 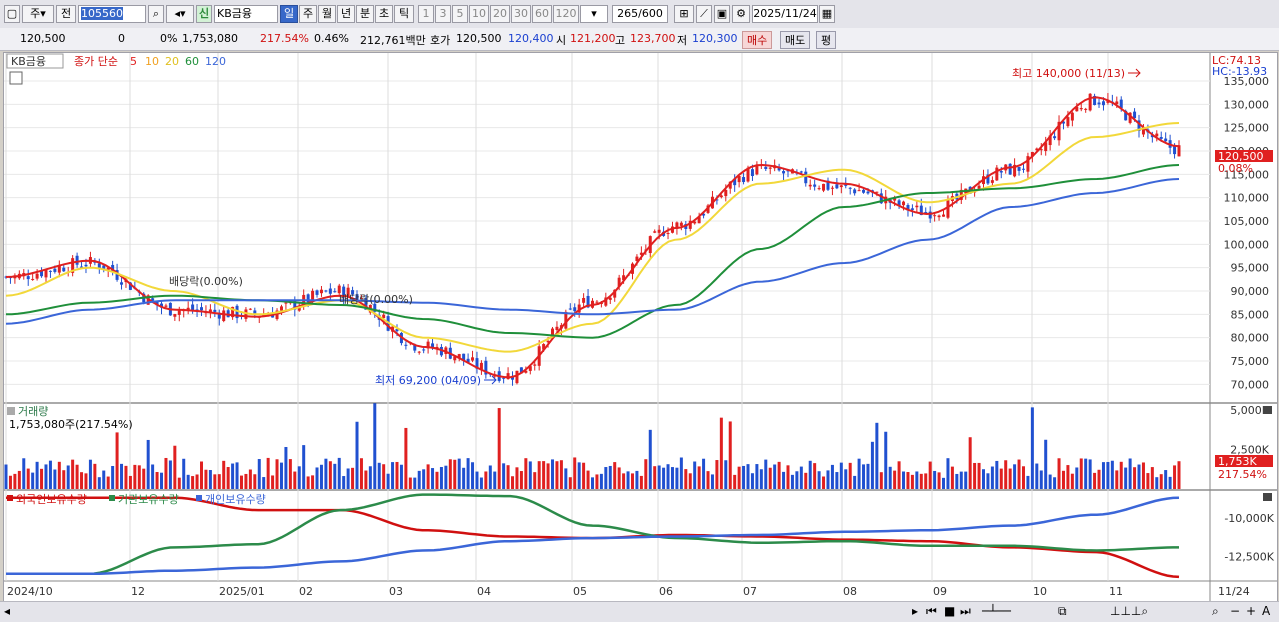 I want to click on interval-1: 1, so click(x=426, y=14).